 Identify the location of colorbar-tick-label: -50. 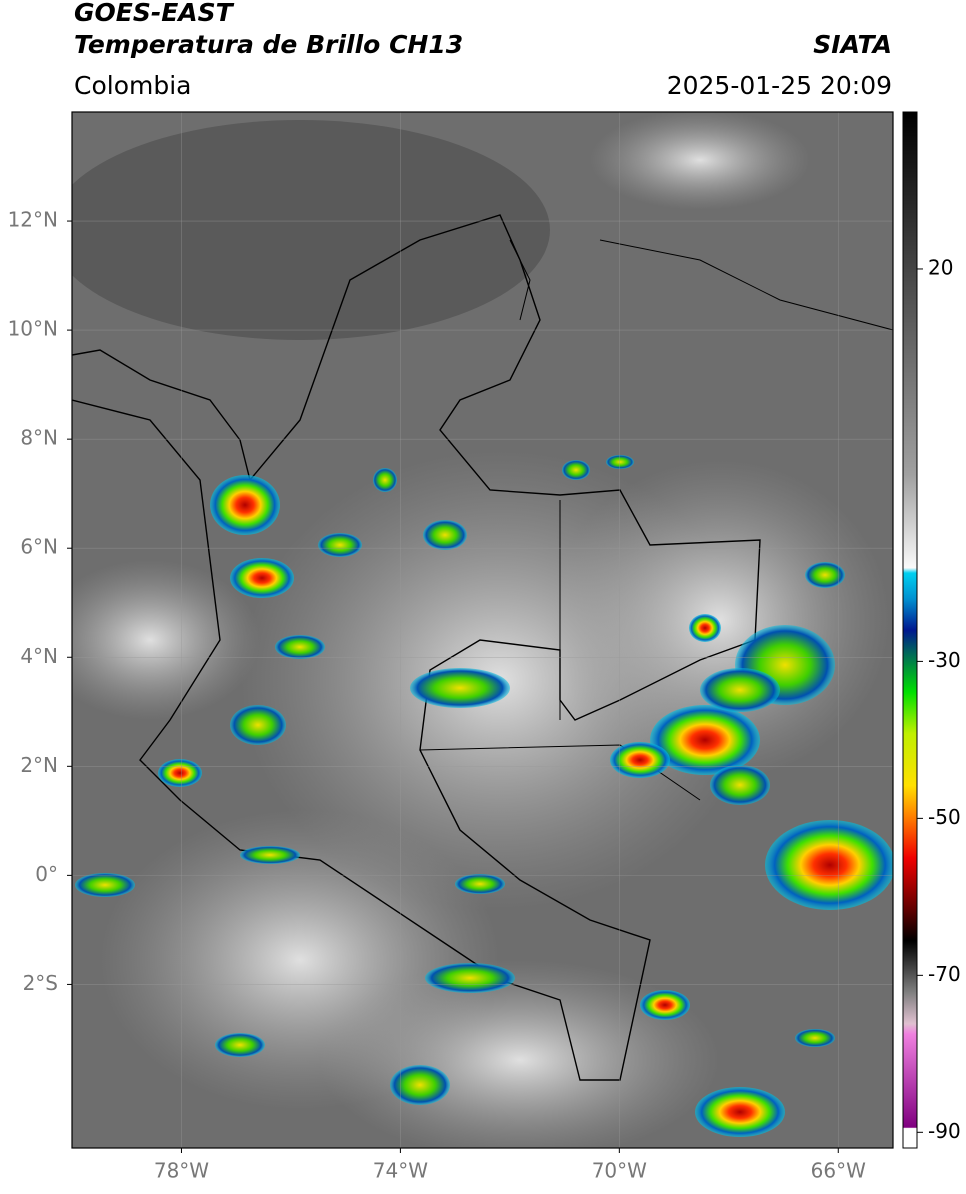
(944, 817).